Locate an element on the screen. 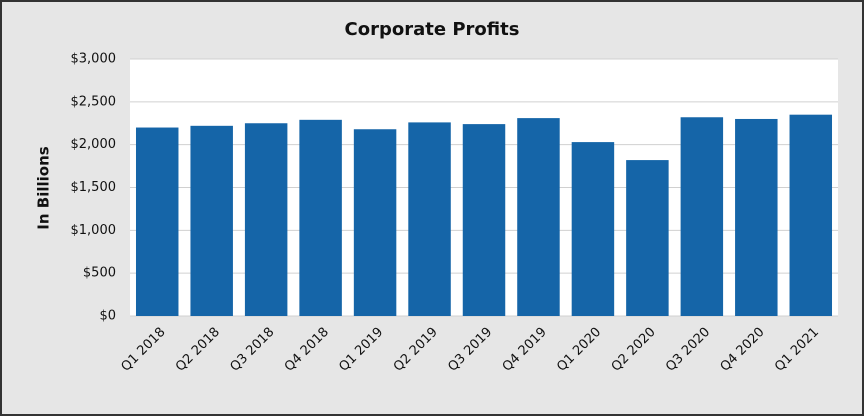 This screenshot has height=416, width=864. y-tick-label: $500 is located at coordinates (99, 273).